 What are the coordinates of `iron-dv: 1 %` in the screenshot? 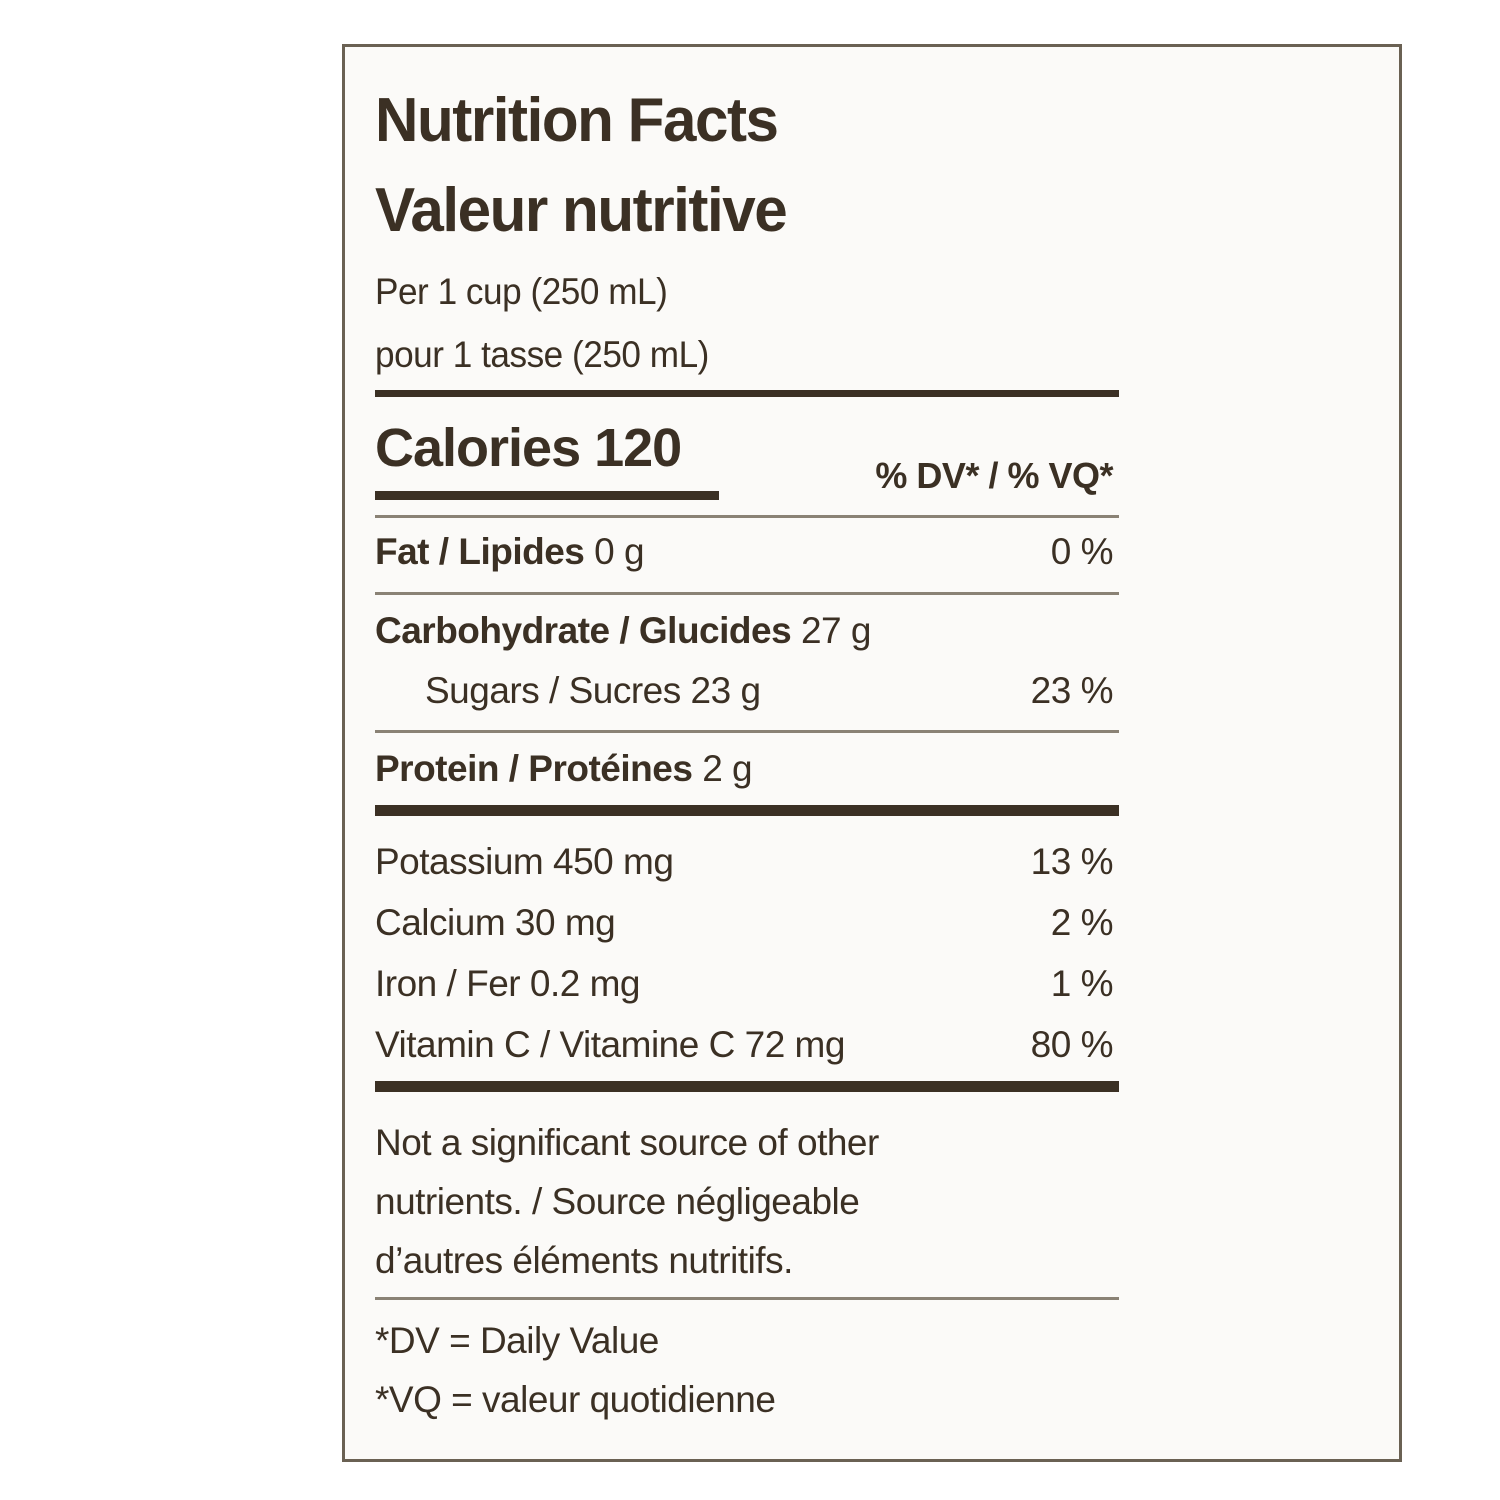 It's located at (1082, 983).